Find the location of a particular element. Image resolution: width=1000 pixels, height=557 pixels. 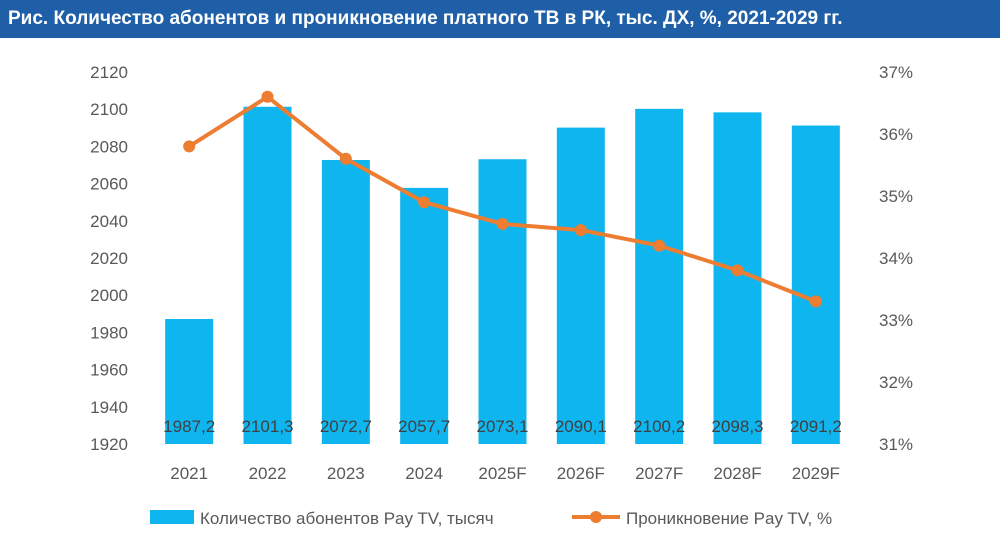

bar-2021 is located at coordinates (189, 381).